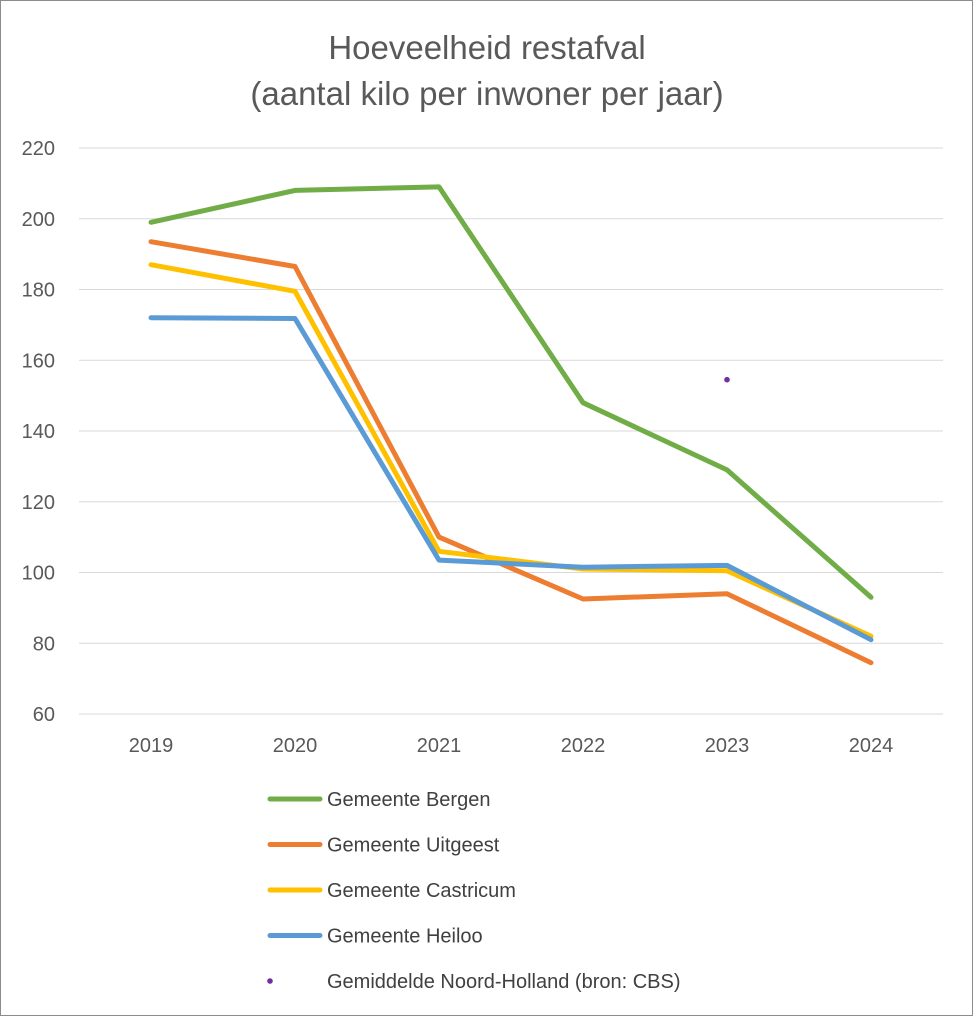 The width and height of the screenshot is (973, 1017). I want to click on legend-label: Gemeente Uitgeest, so click(413, 846).